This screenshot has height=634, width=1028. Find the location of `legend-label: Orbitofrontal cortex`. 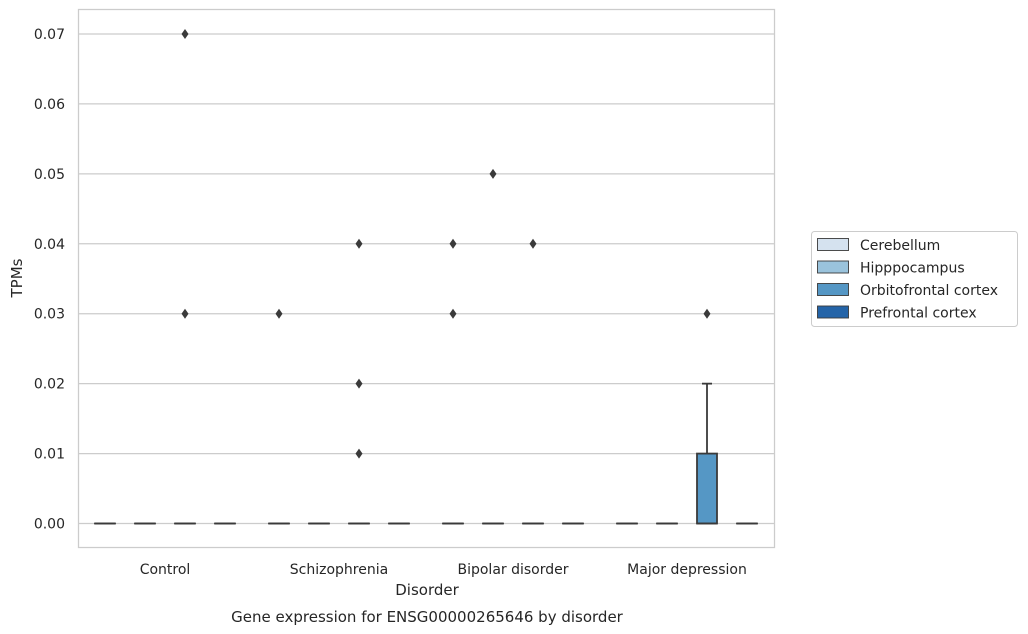

legend-label: Orbitofrontal cortex is located at coordinates (929, 291).